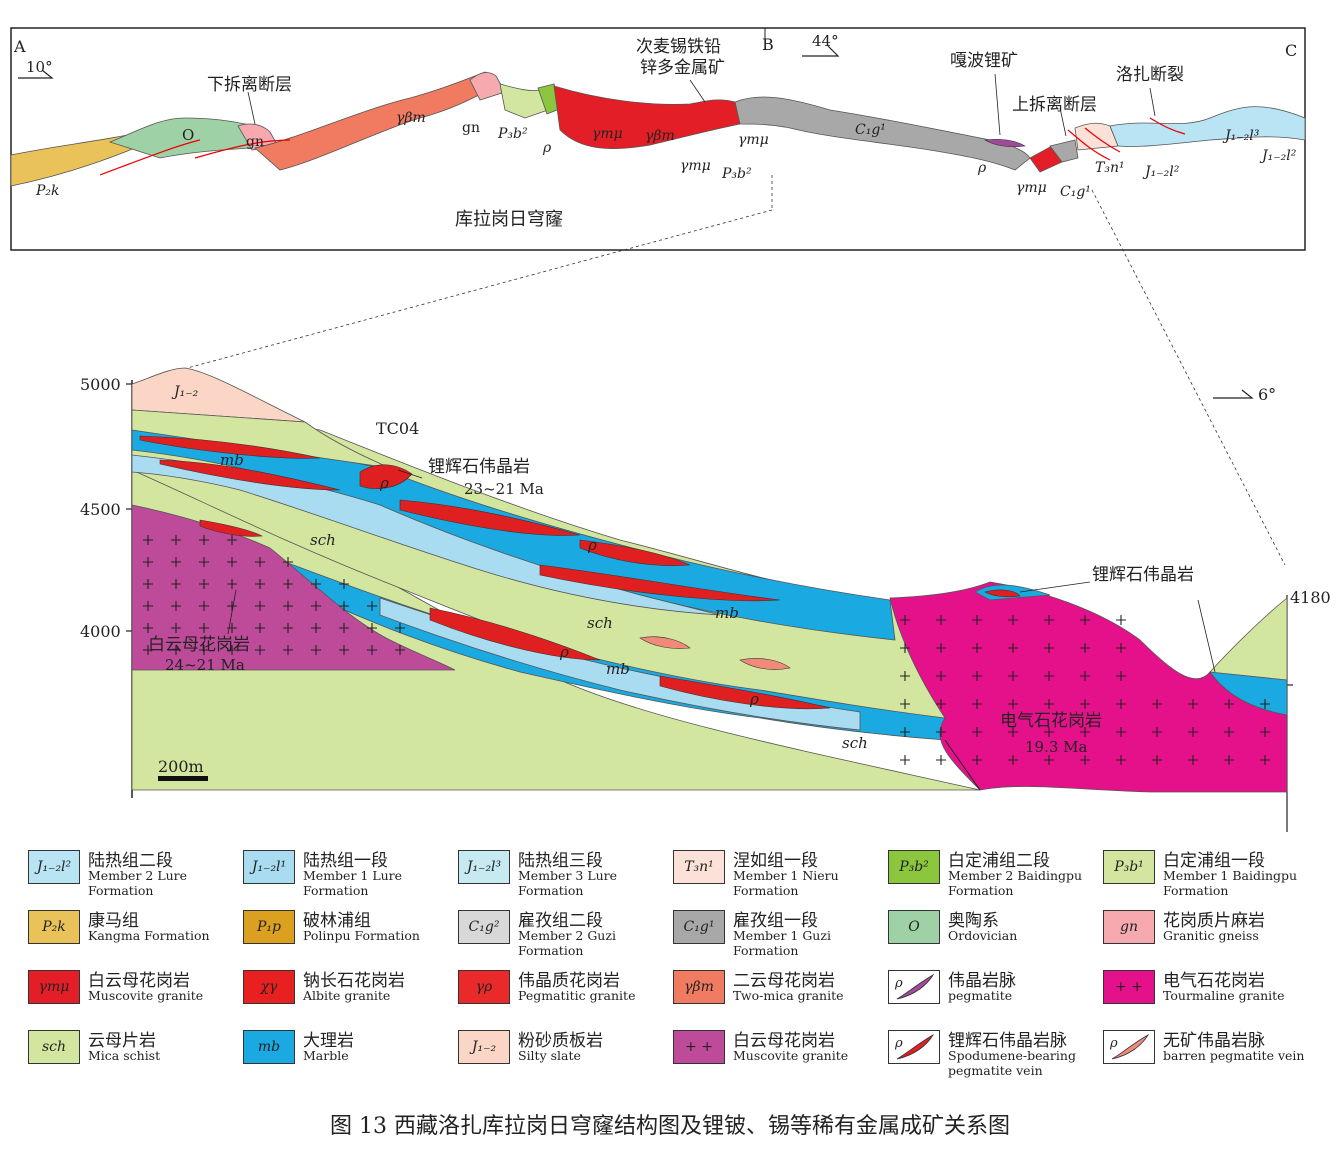 This screenshot has width=1340, height=1162. I want to click on legend-label-en: Tourmaline granite, so click(1224, 995).